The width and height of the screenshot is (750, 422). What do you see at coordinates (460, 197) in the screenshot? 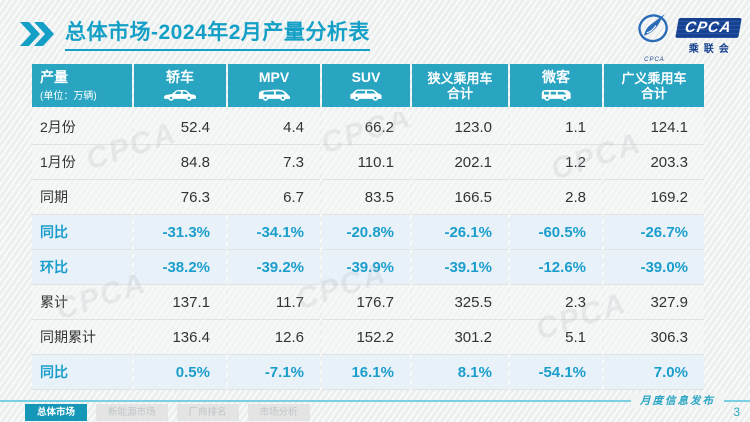
I see `cell-value: 166.5` at bounding box center [460, 197].